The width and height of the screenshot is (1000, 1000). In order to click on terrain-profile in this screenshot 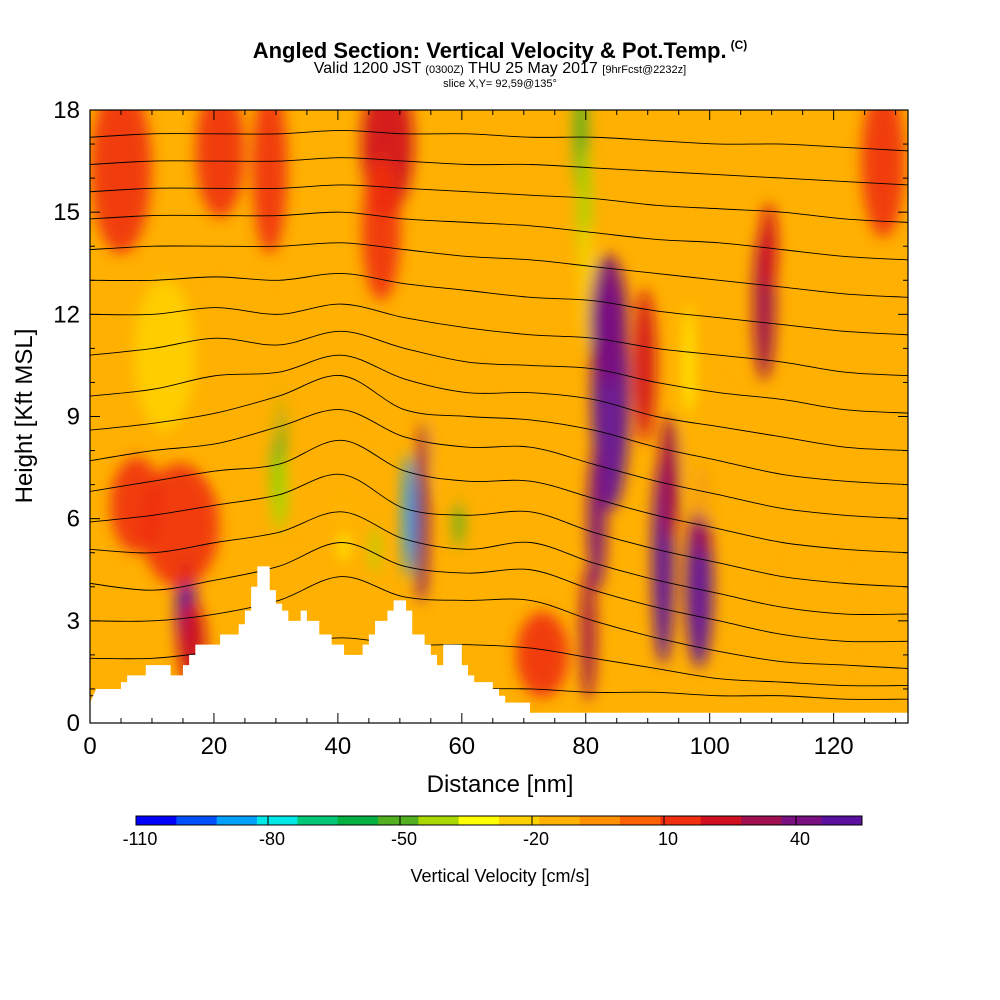, I will do `click(499, 644)`.